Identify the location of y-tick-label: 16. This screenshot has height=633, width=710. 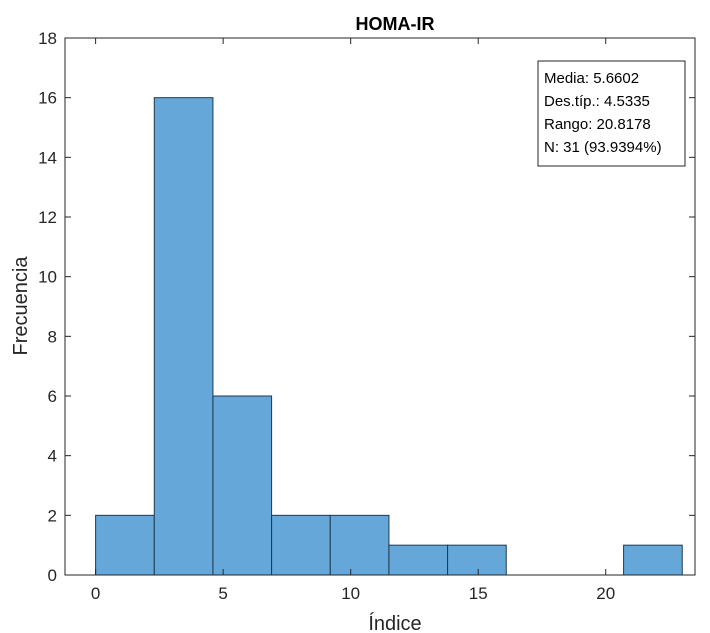
(47, 98).